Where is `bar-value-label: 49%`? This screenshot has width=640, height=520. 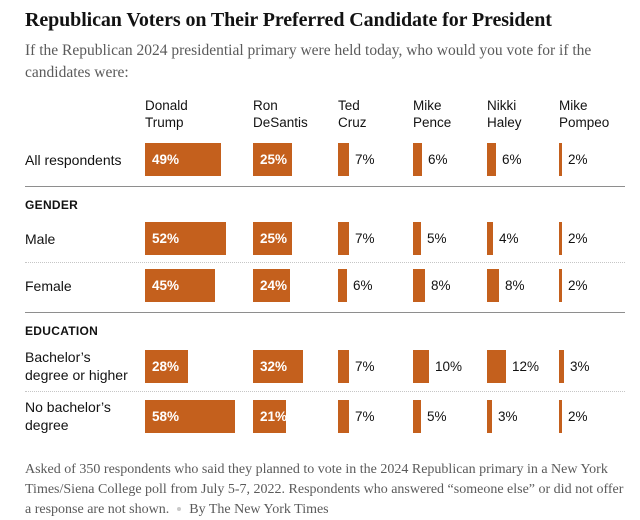 bar-value-label: 49% is located at coordinates (166, 159).